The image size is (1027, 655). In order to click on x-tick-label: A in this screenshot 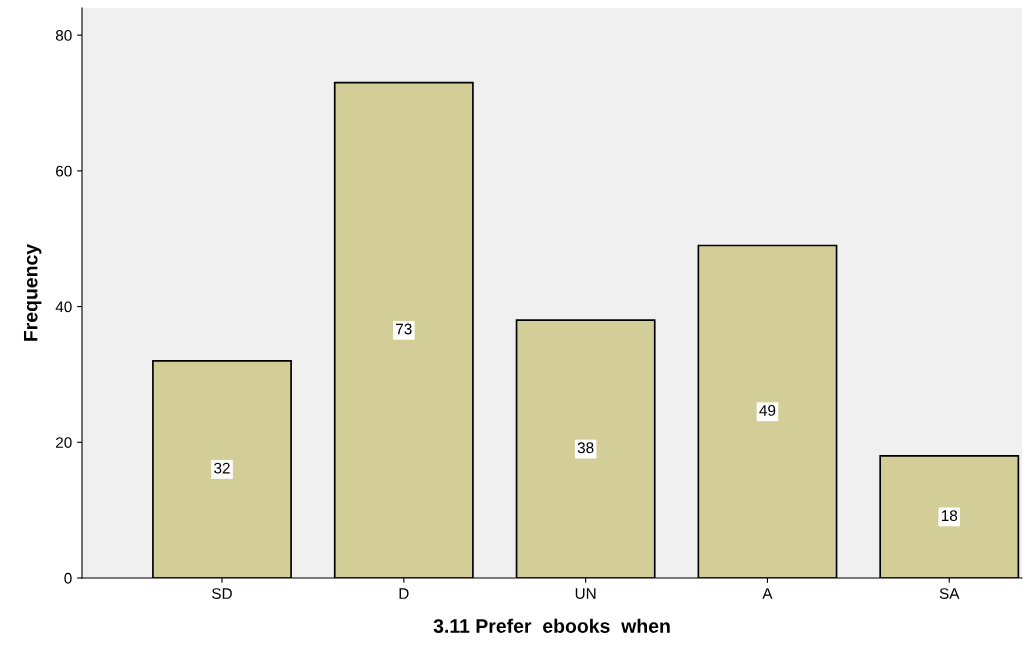, I will do `click(767, 593)`.